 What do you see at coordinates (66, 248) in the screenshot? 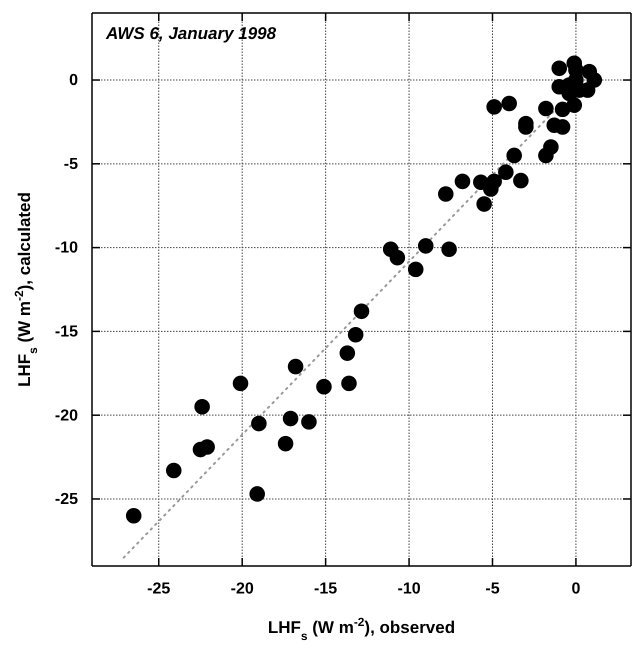
I see `y-tick-label: -10` at bounding box center [66, 248].